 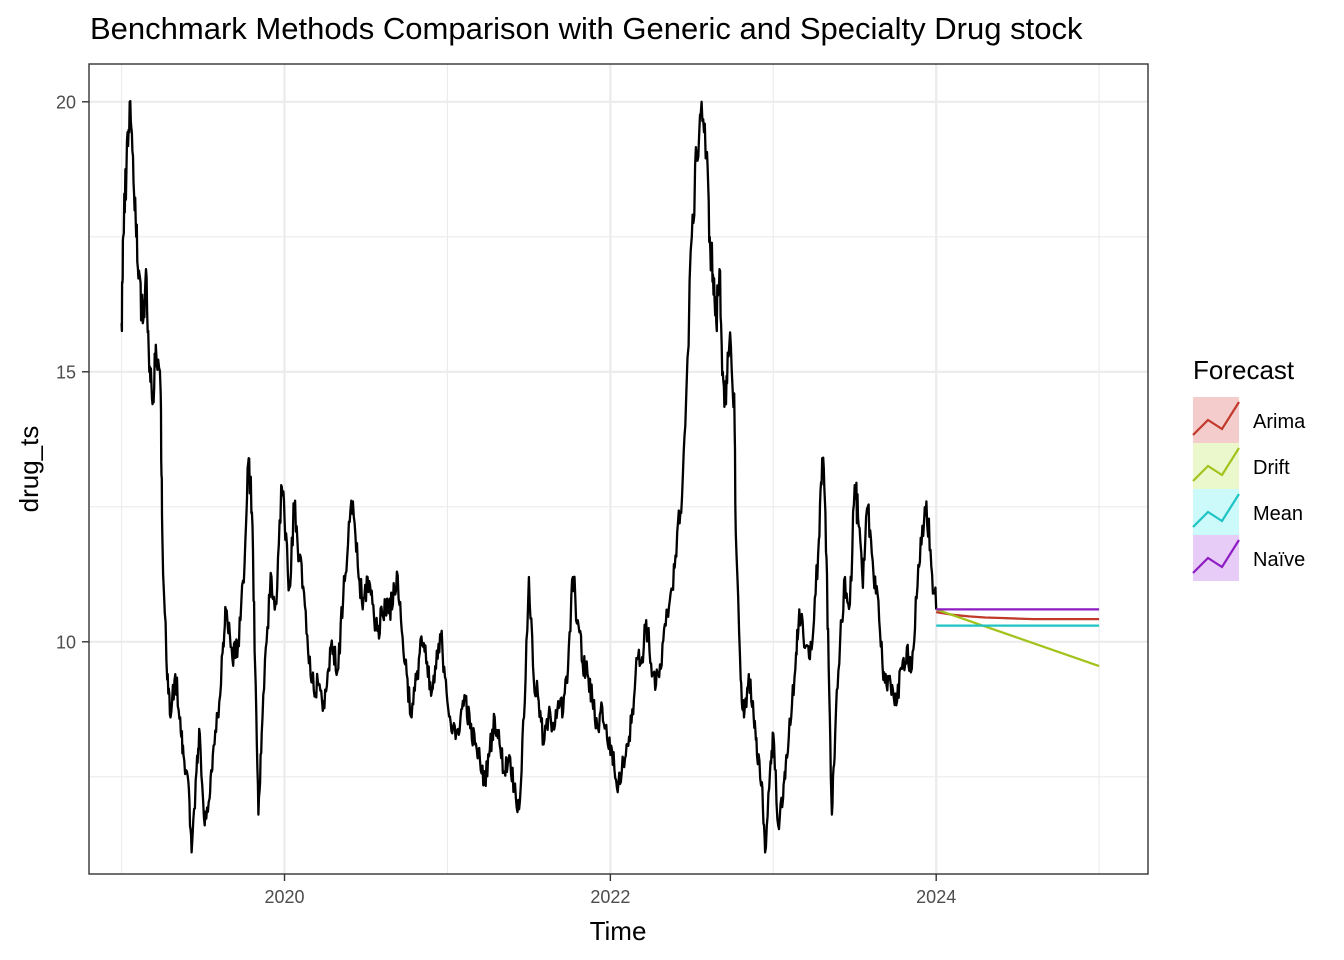 What do you see at coordinates (29, 469) in the screenshot?
I see `y-axis-title: drug_ts` at bounding box center [29, 469].